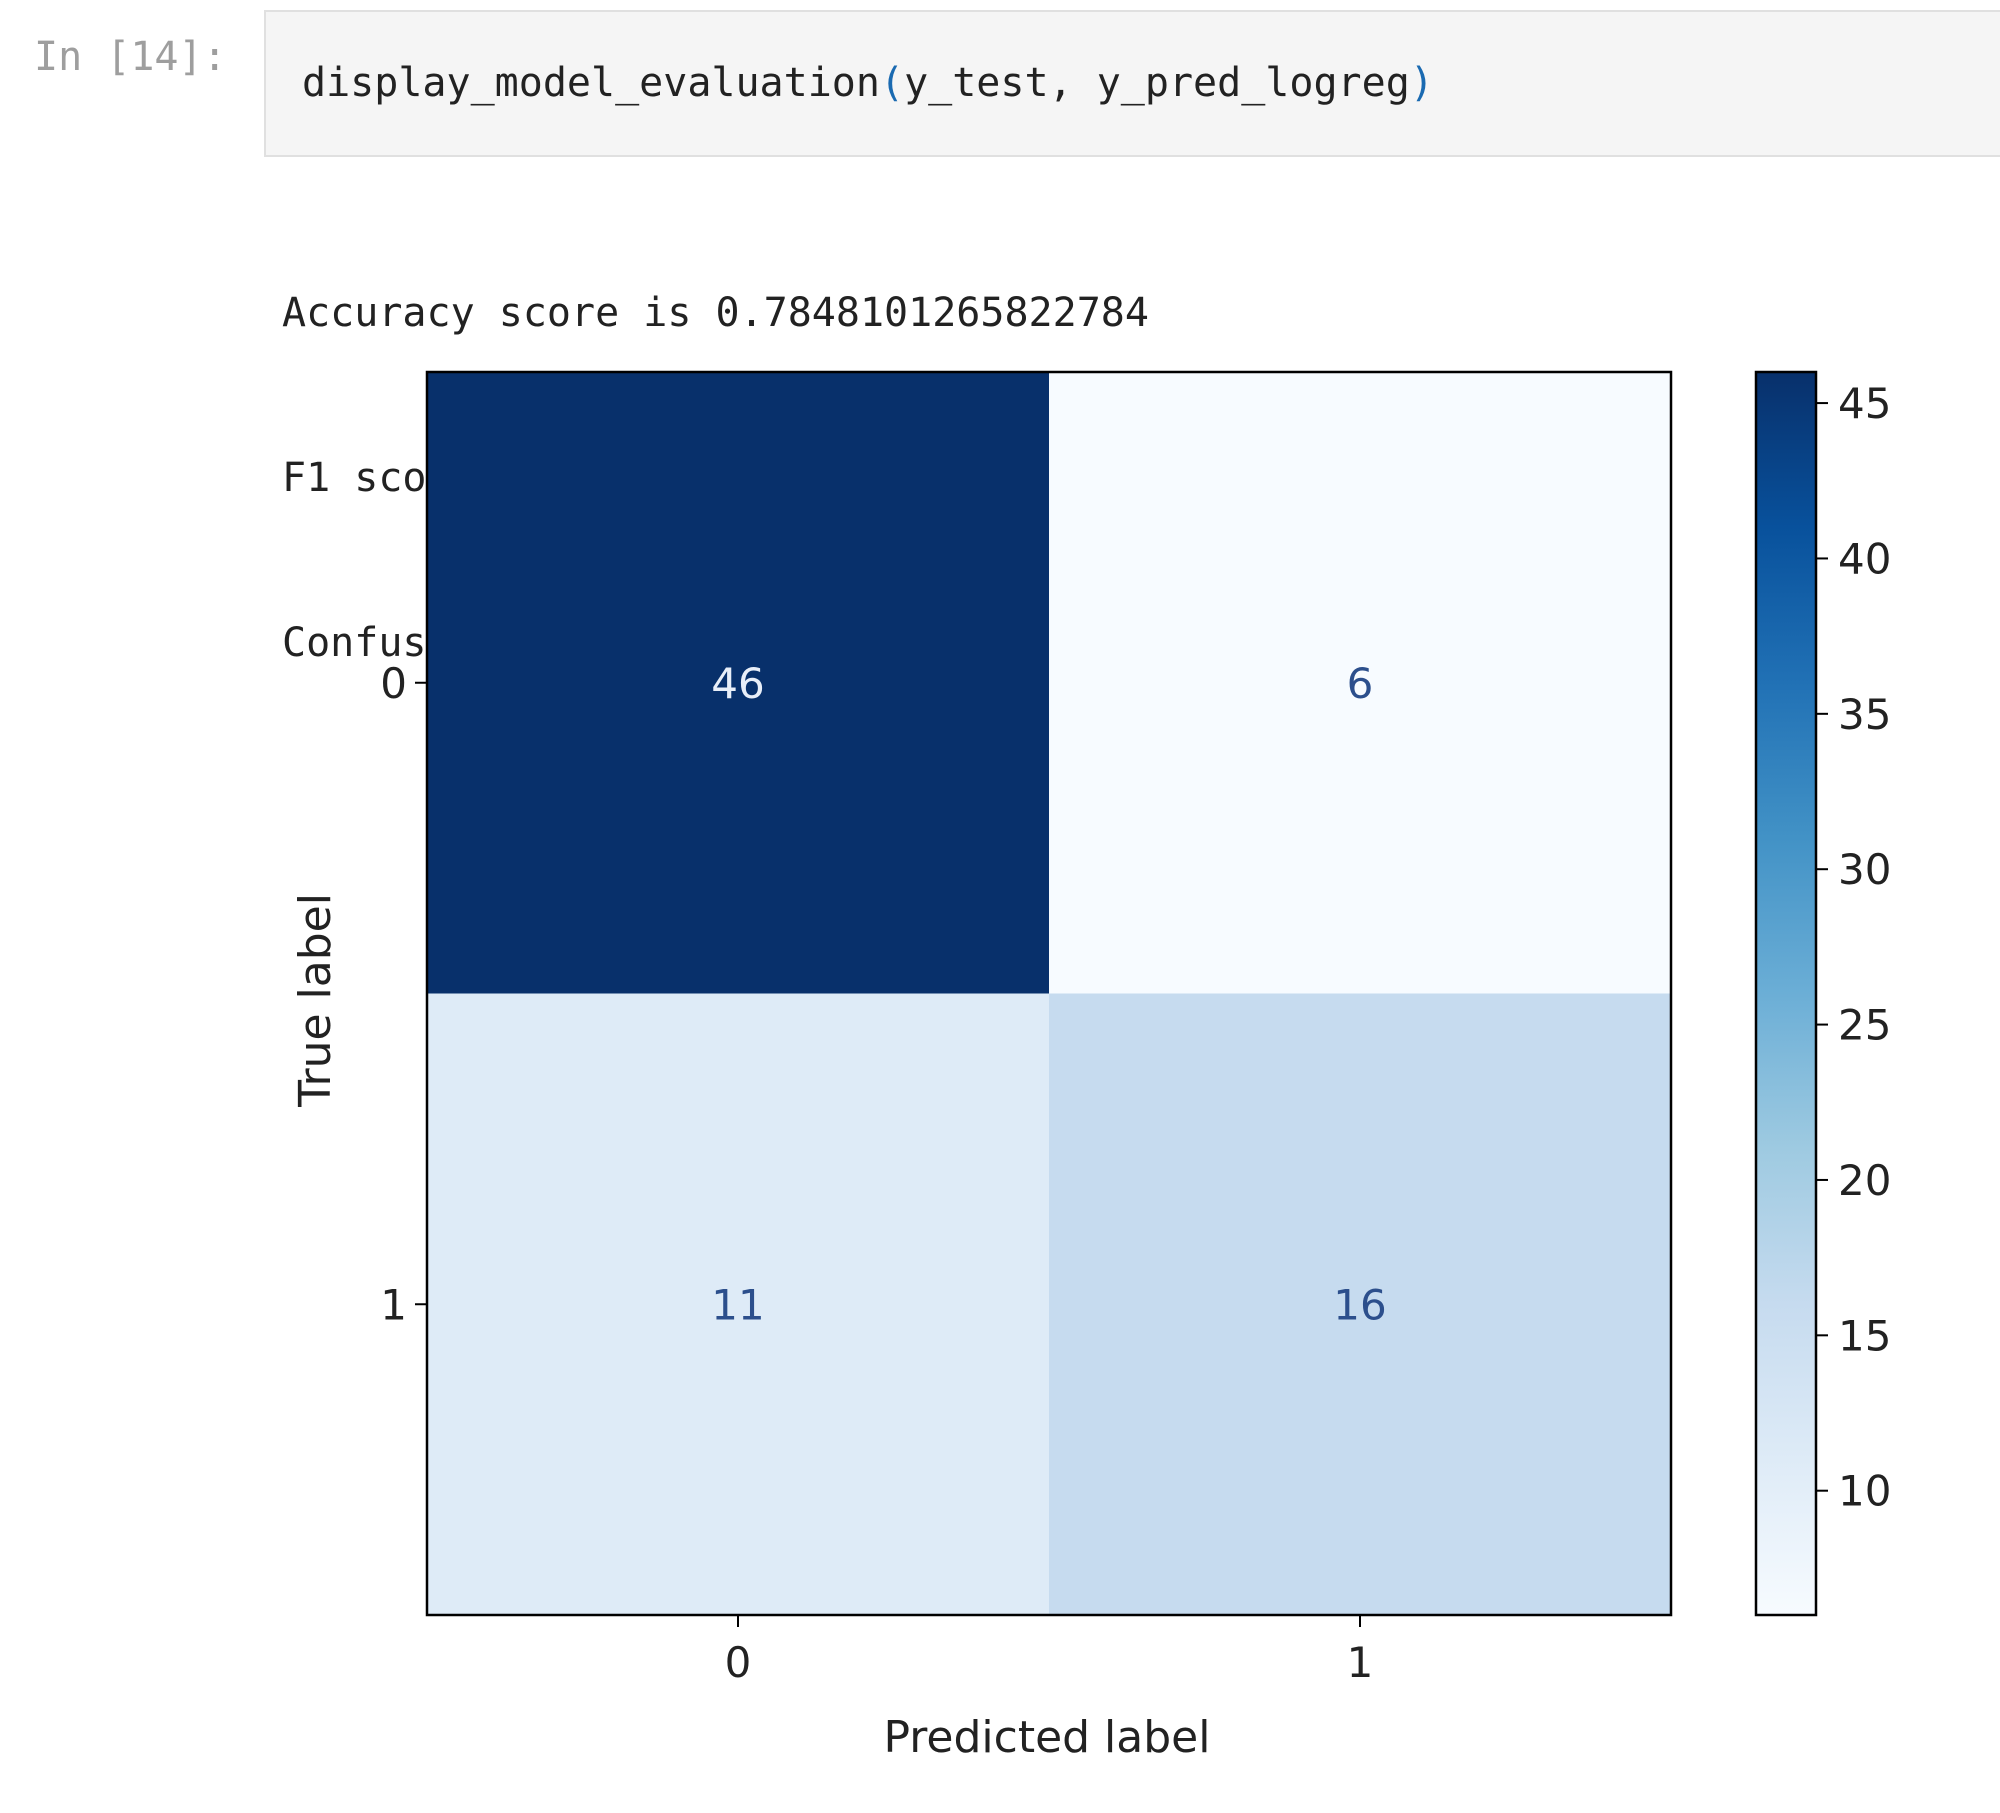 Image resolution: width=2000 pixels, height=1813 pixels. I want to click on x-tick-label-1: 1, so click(1360, 1662).